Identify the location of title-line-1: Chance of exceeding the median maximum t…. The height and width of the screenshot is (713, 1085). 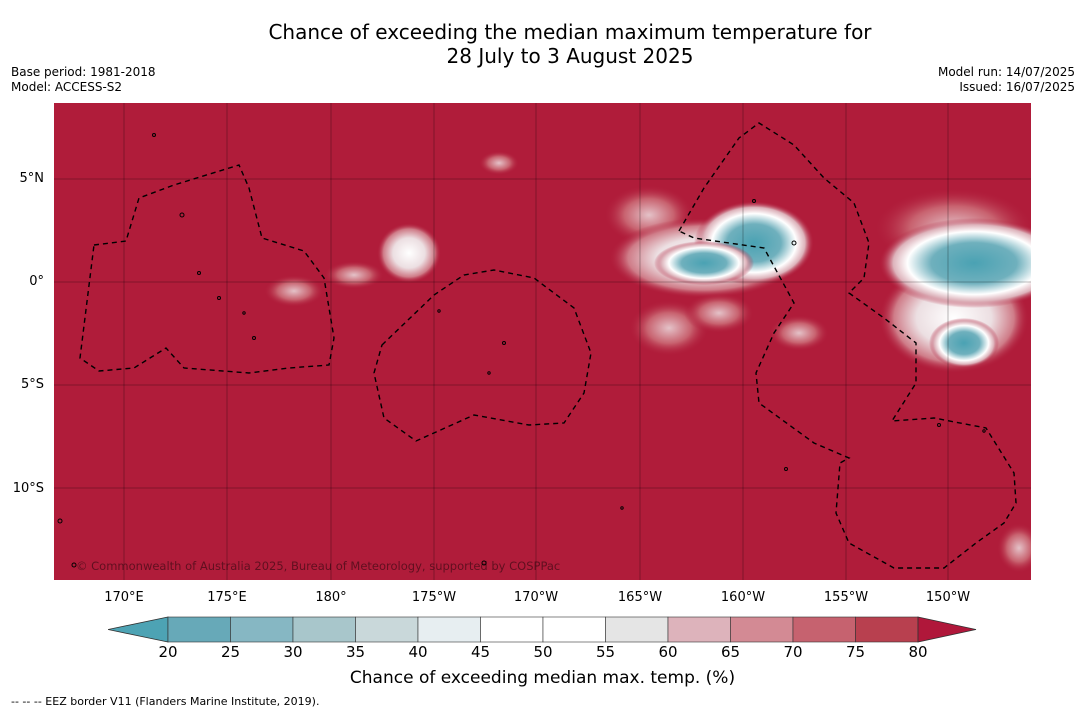
(570, 32).